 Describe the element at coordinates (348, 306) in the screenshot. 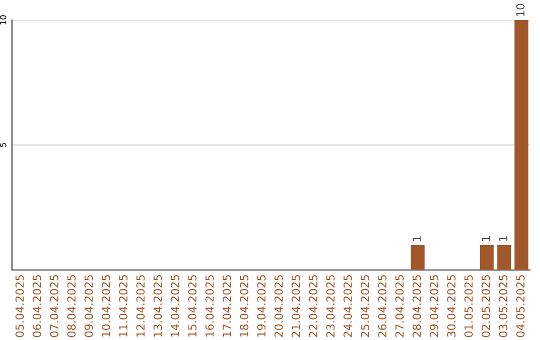

I see `x-tick-label: 24.04.2025` at that location.